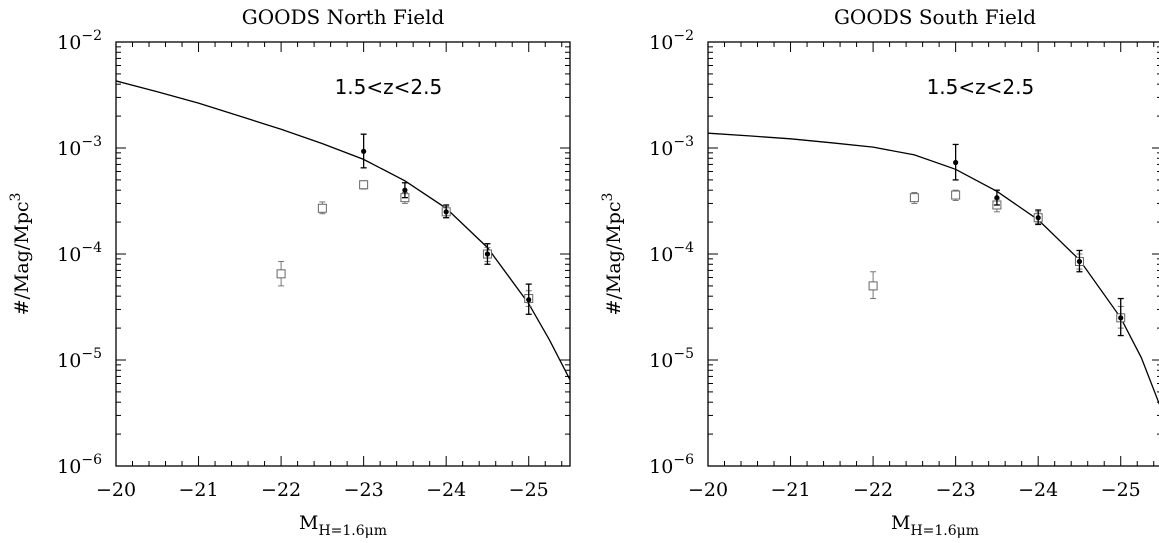 The width and height of the screenshot is (1159, 543). I want to click on chart-title: GOODS South Field, so click(935, 17).